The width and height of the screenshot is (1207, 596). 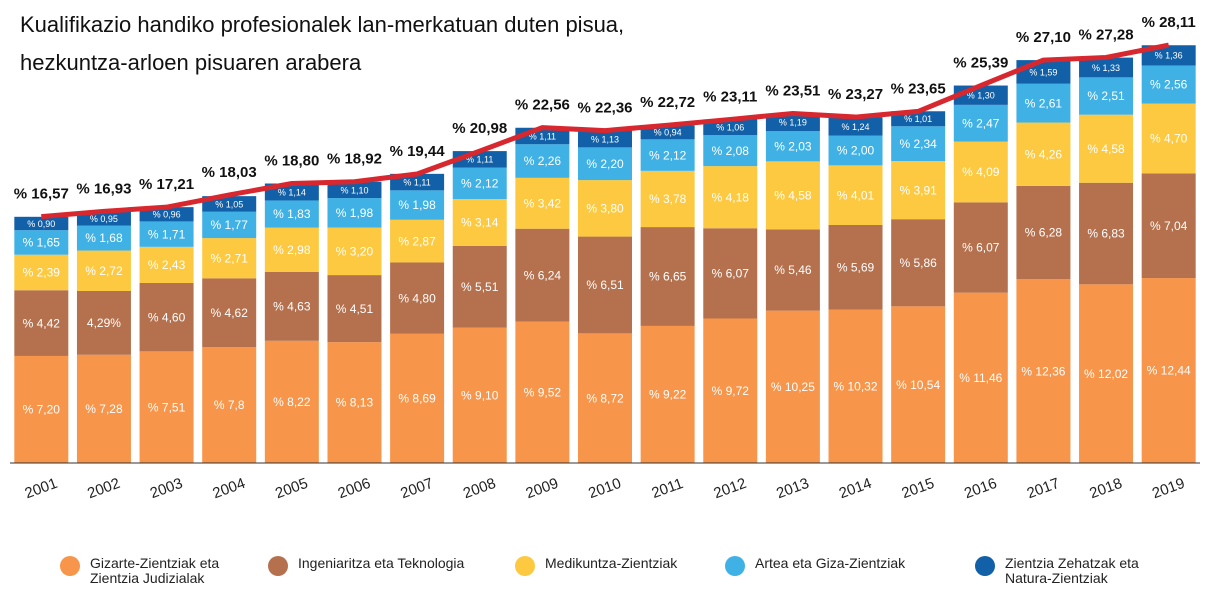 What do you see at coordinates (292, 192) in the screenshot?
I see `value-label: % 1,14` at bounding box center [292, 192].